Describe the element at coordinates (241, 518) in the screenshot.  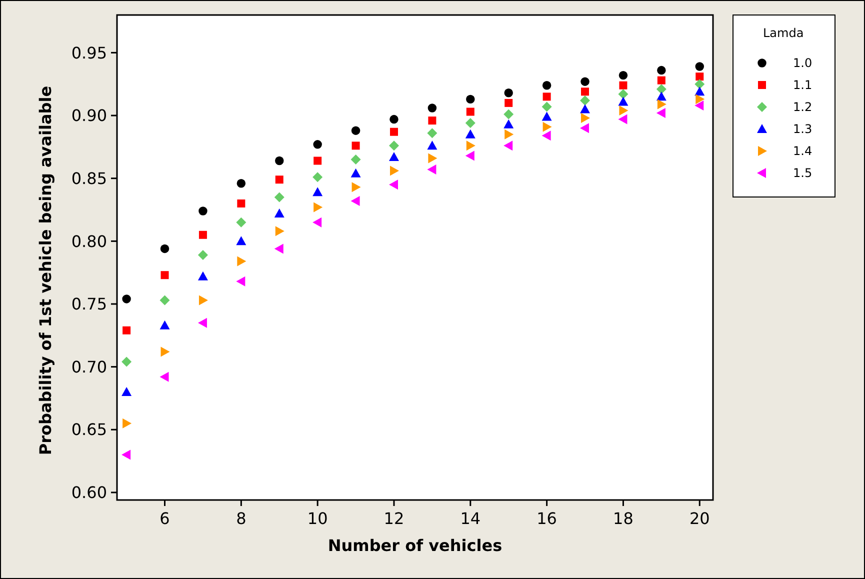
I see `x-tick-label: 8` at that location.